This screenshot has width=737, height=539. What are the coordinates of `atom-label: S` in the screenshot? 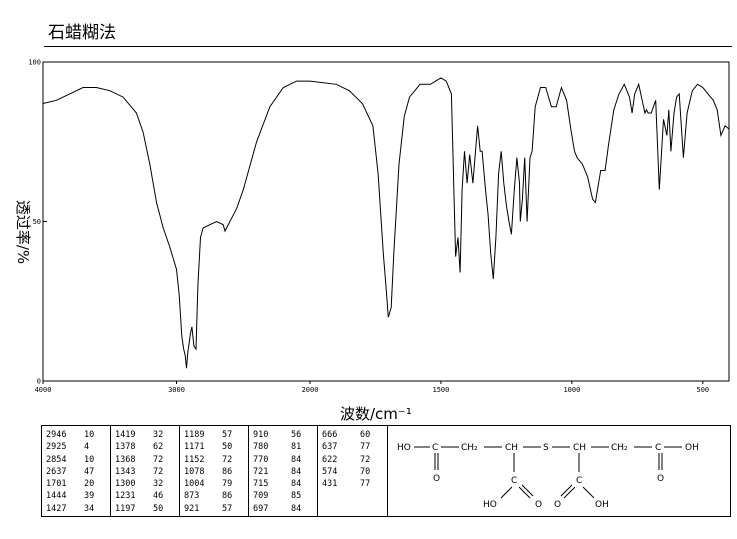 It's located at (546, 448).